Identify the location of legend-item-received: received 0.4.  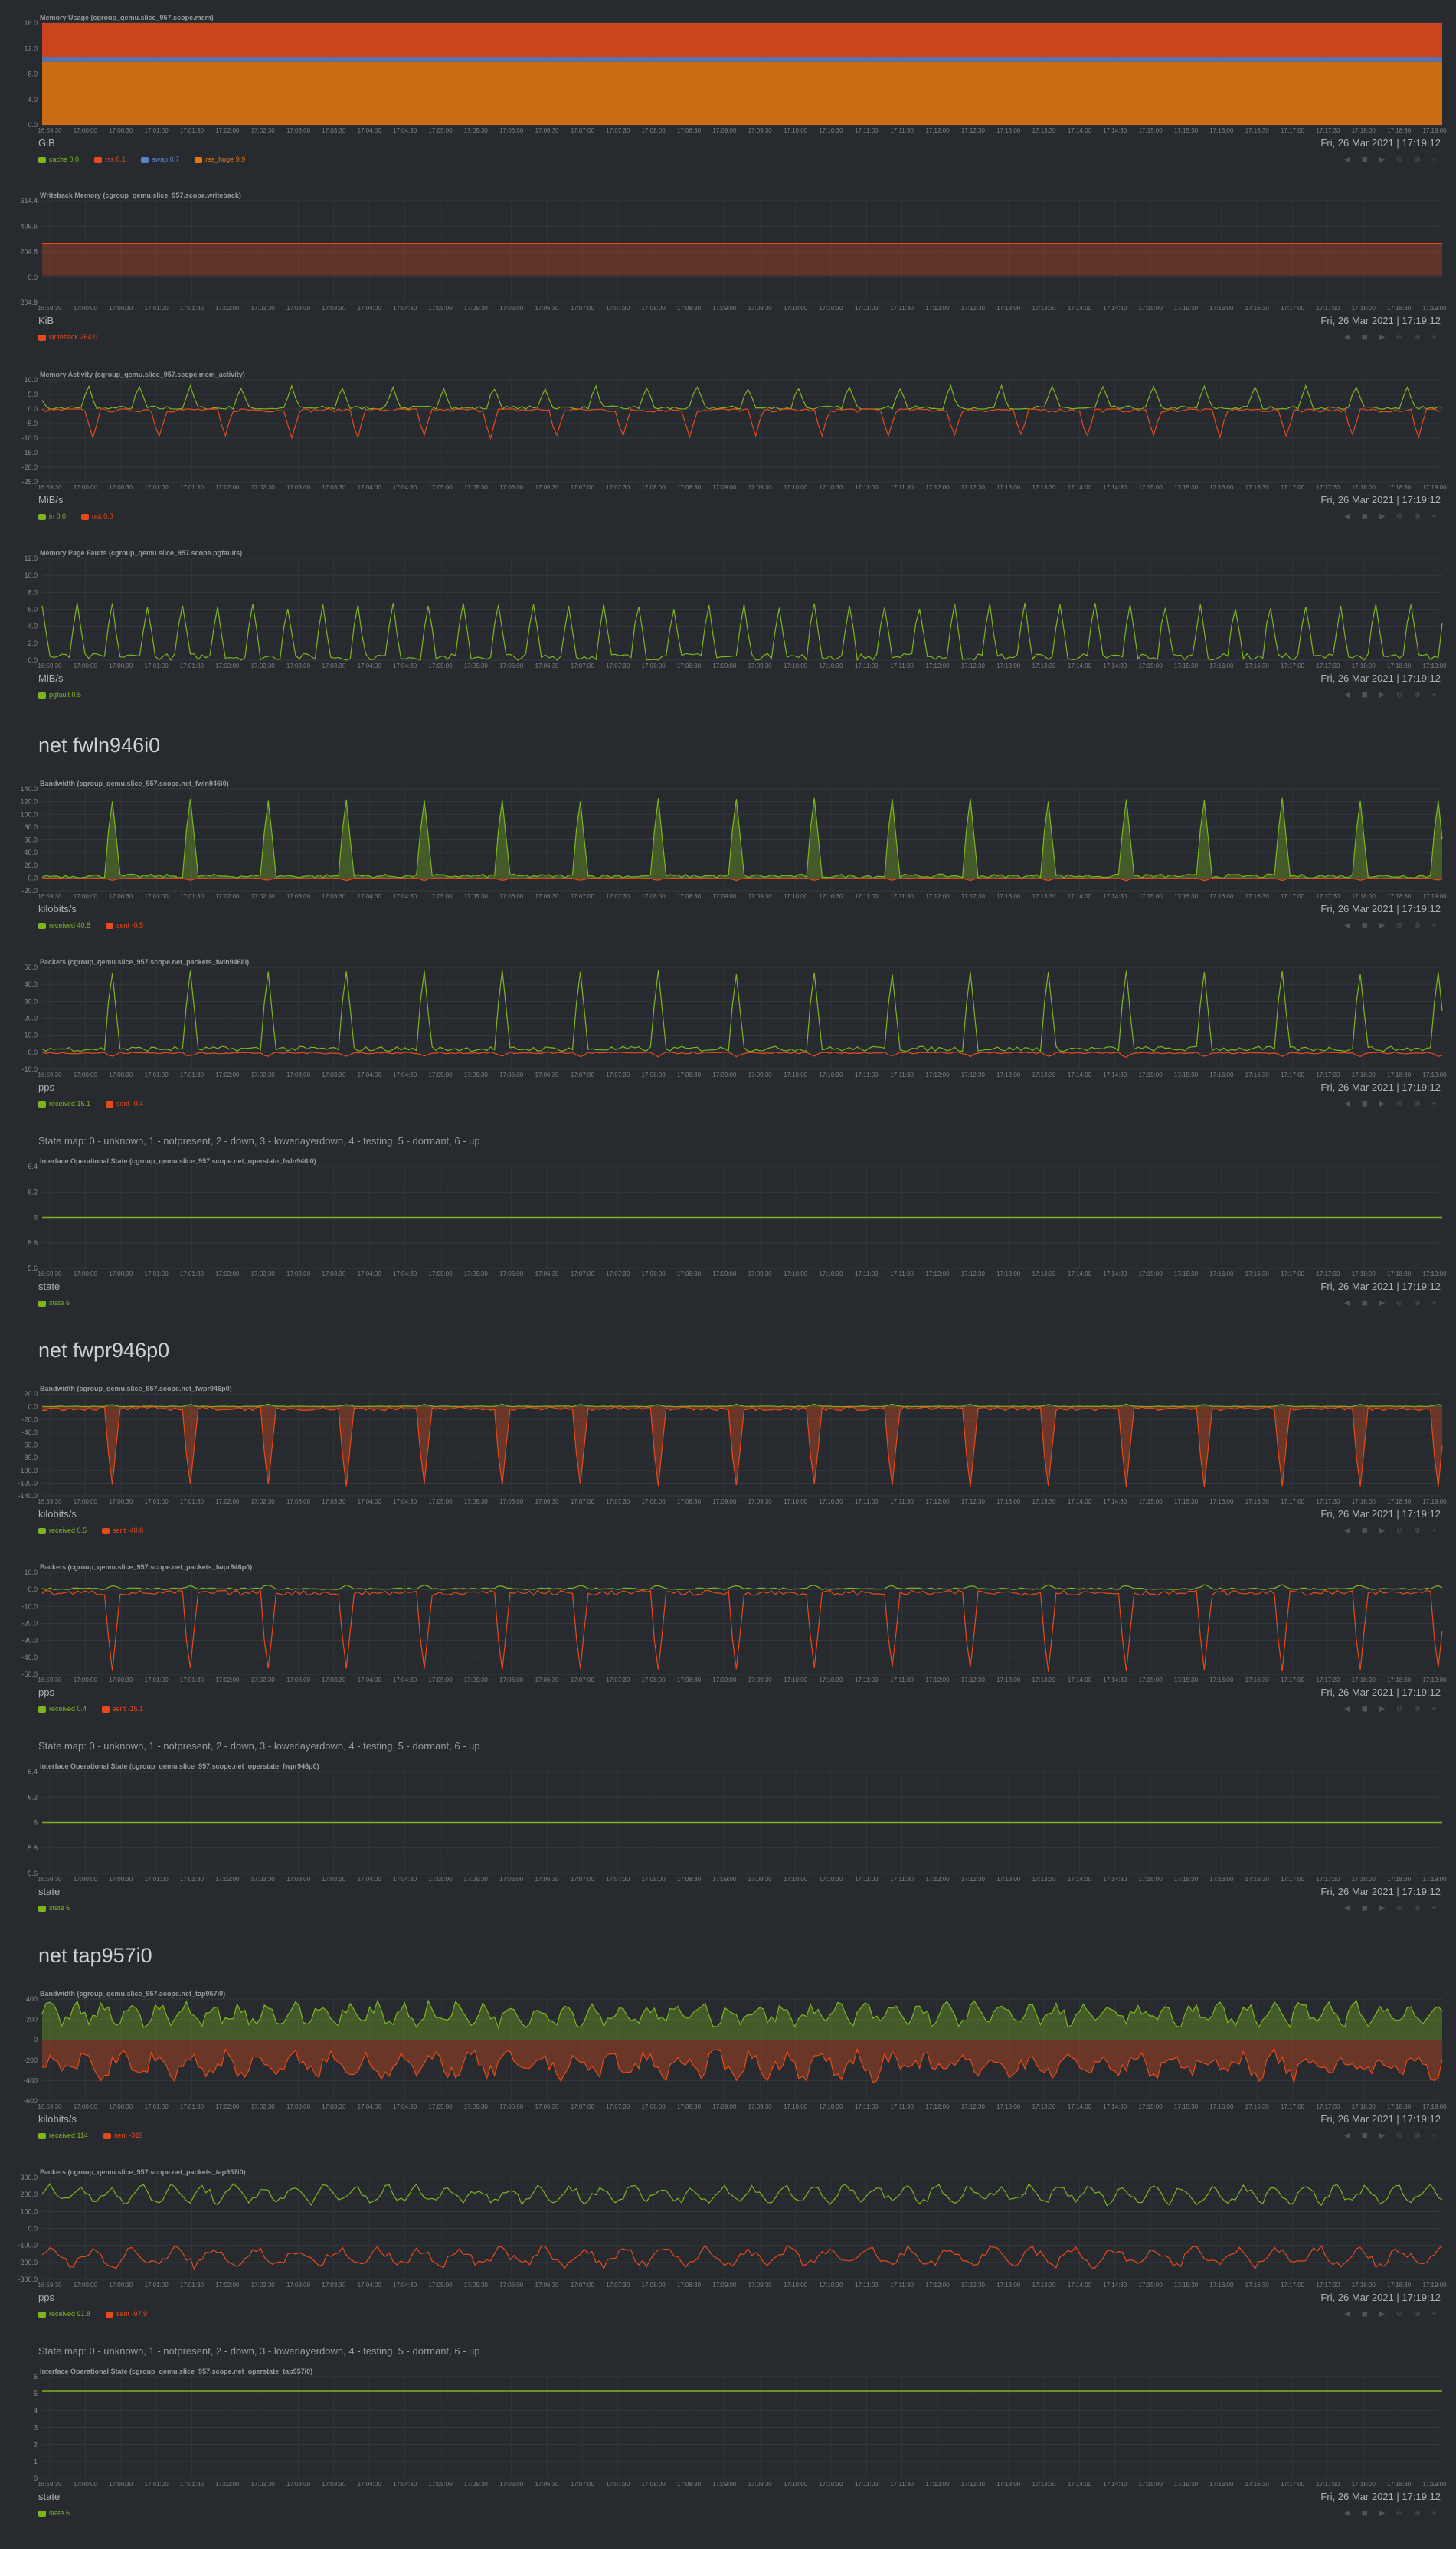
(63, 1709).